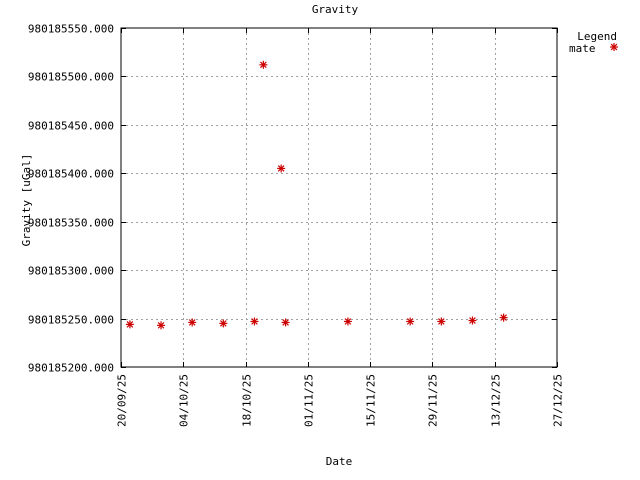 The width and height of the screenshot is (640, 480). Describe the element at coordinates (71, 77) in the screenshot. I see `y-tick-label: 980185500.000` at that location.